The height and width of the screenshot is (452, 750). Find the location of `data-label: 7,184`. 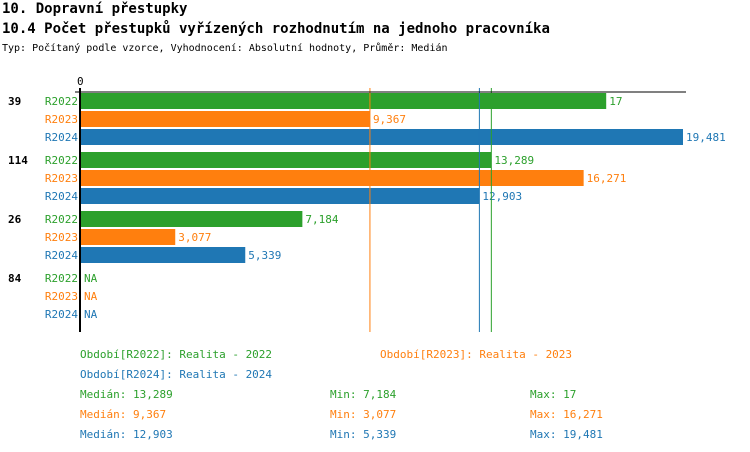

data-label: 7,184 is located at coordinates (321, 219).